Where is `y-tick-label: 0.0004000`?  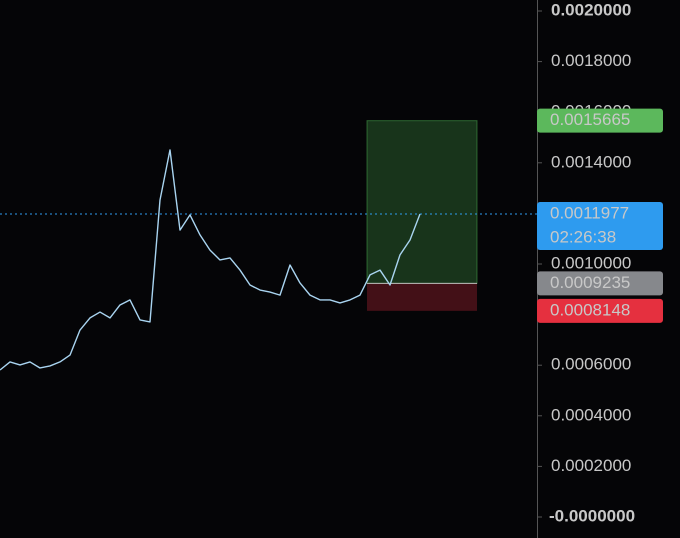
y-tick-label: 0.0004000 is located at coordinates (591, 414).